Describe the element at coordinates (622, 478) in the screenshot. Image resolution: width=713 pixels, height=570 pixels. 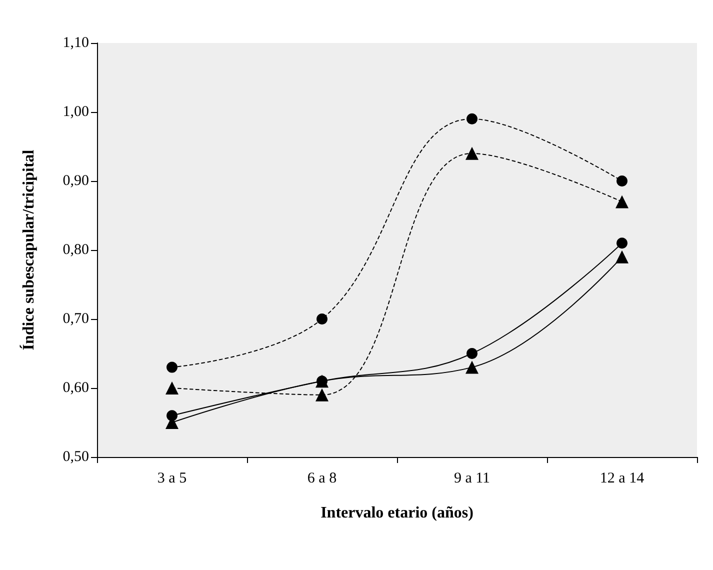
I see `x-tick-label: 12 a 14` at that location.